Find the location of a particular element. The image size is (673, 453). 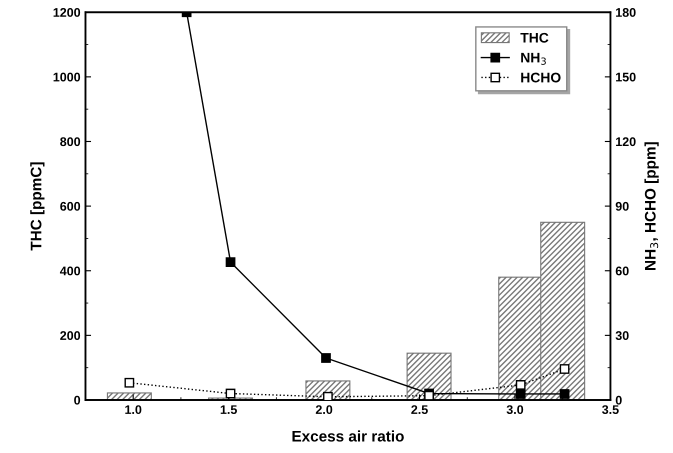

y-axis-title: THC [ppmC] is located at coordinates (37, 206).